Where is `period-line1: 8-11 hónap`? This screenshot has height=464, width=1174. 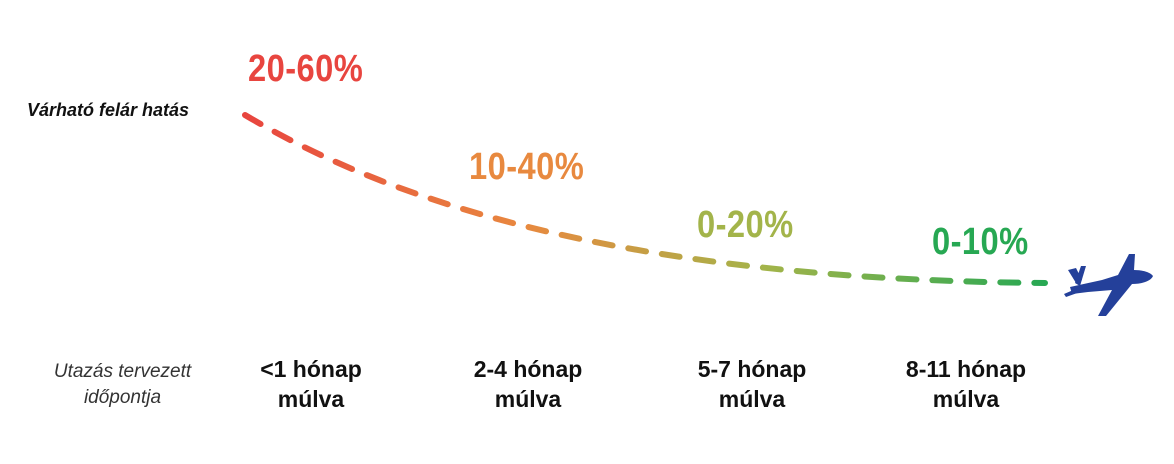
period-line1: 8-11 hónap is located at coordinates (966, 369).